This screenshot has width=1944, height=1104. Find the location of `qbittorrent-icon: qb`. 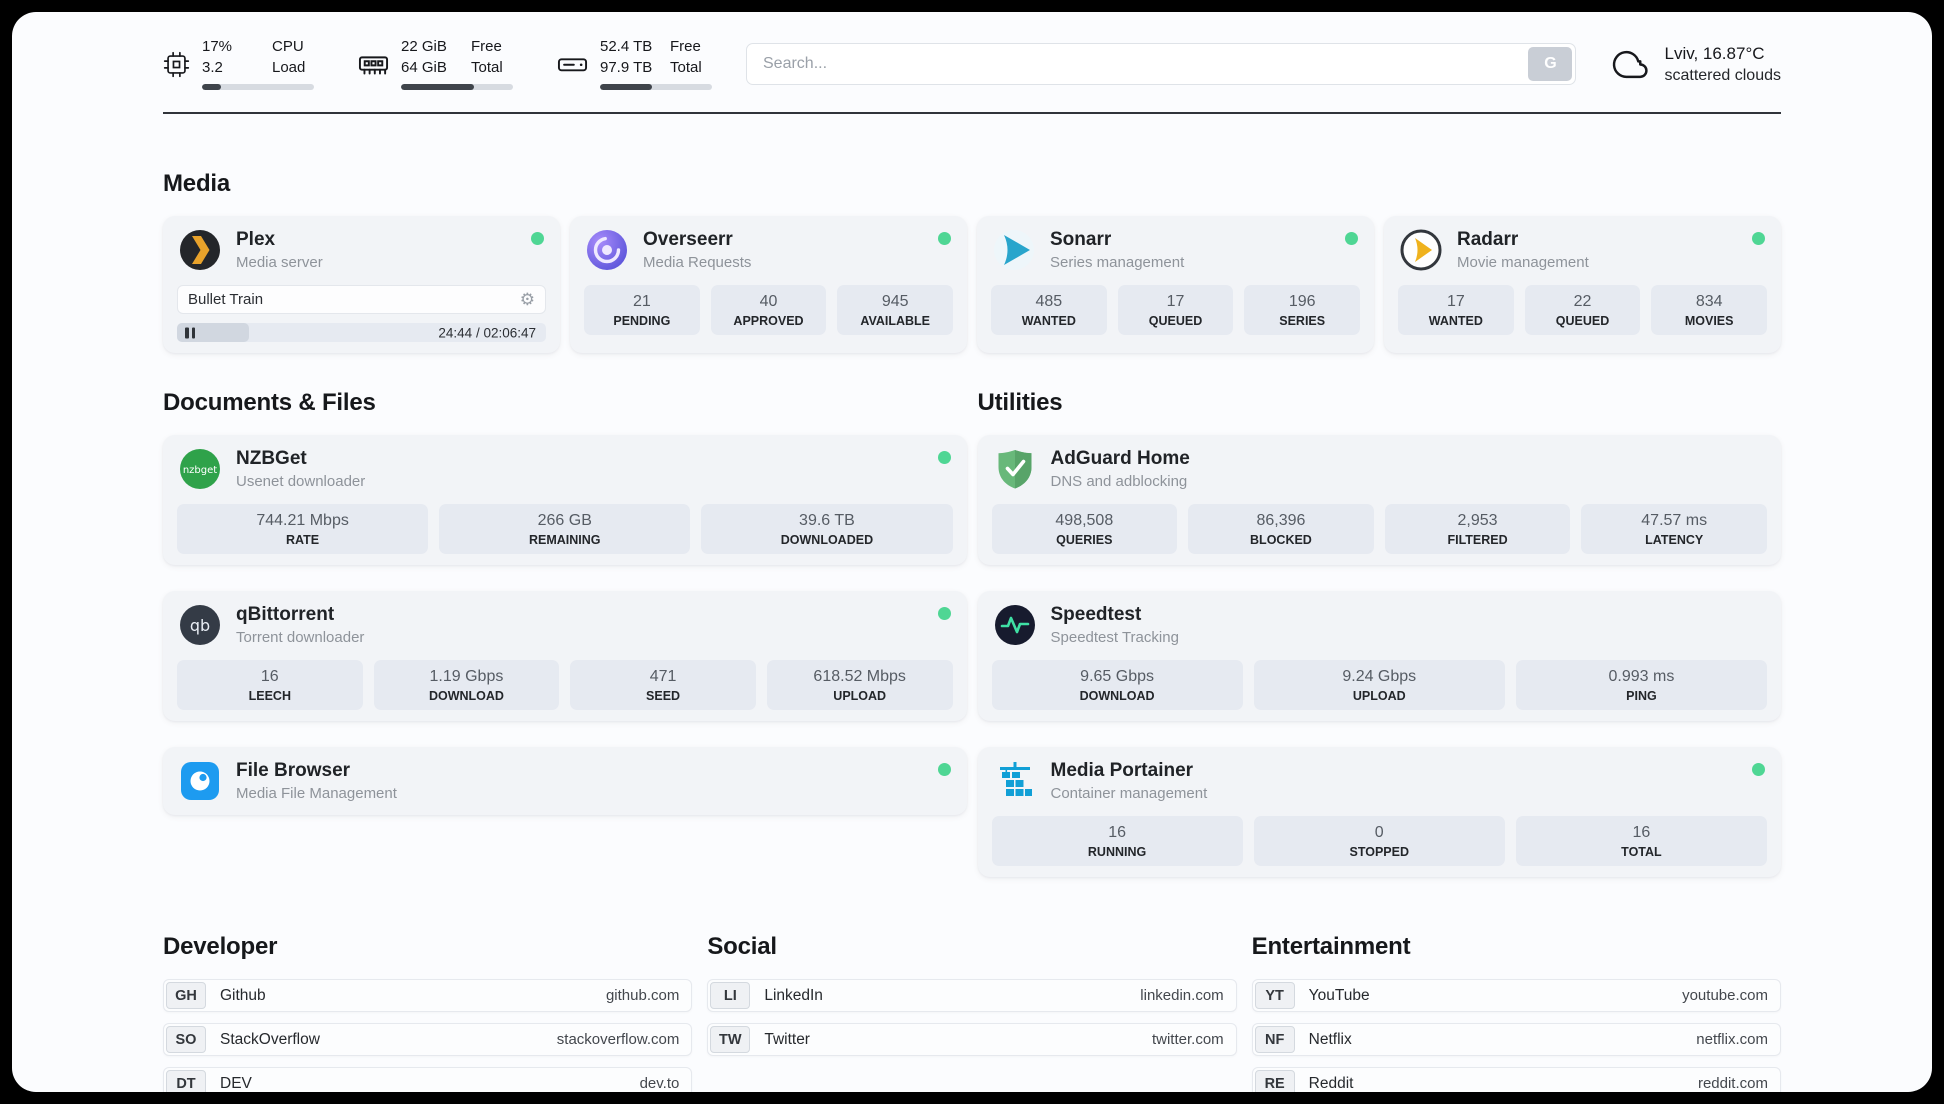

qbittorrent-icon: qb is located at coordinates (200, 625).